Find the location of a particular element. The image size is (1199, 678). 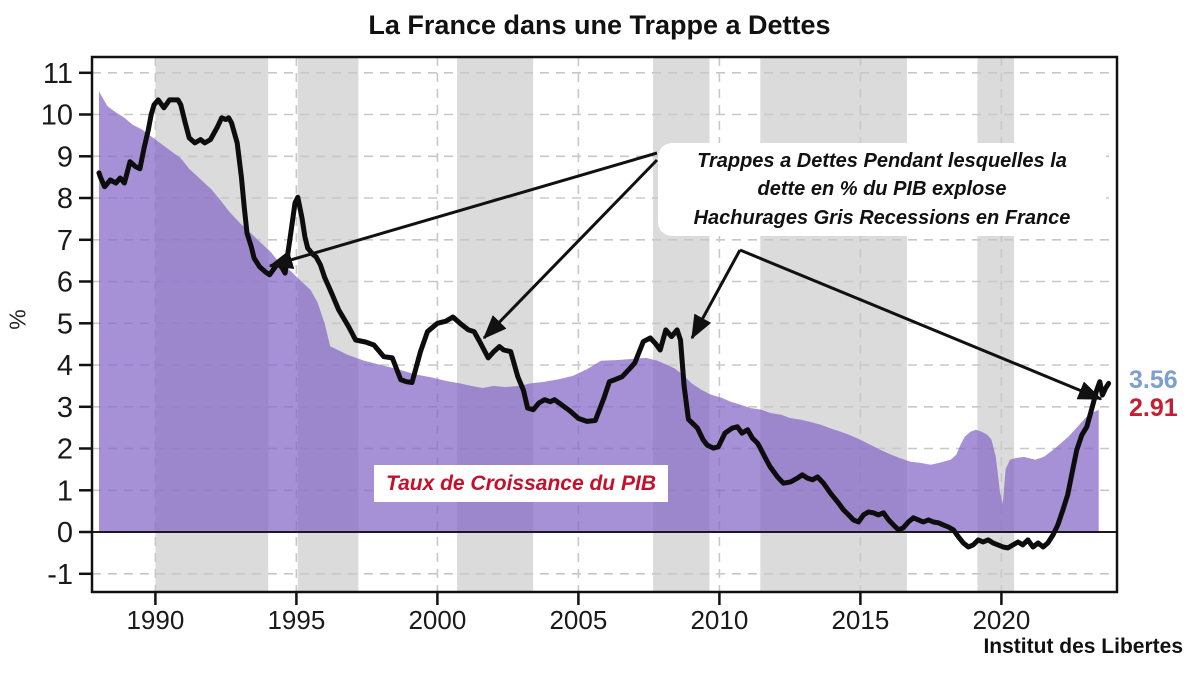

y-tick-label: 0 is located at coordinates (65, 533).